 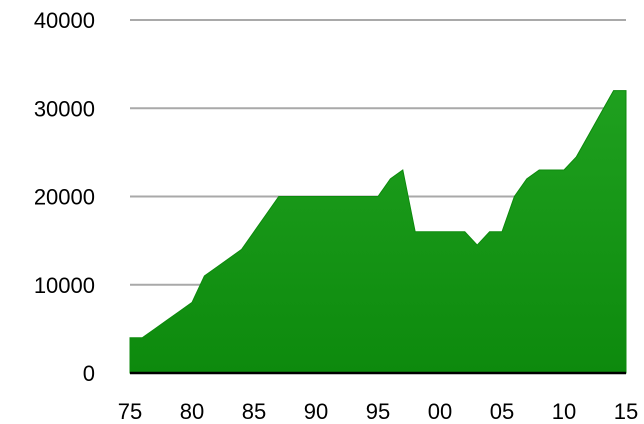 I want to click on x-tick-label: 00, so click(x=440, y=411).